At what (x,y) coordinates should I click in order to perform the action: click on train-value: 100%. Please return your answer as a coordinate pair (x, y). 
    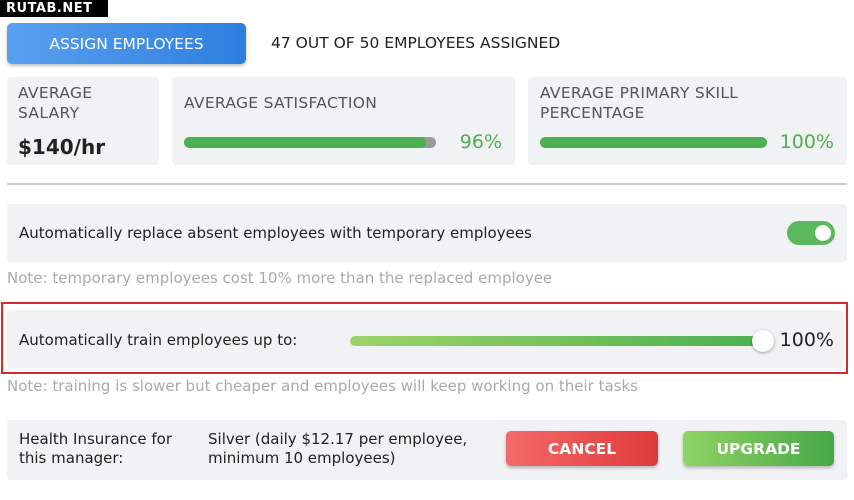
    Looking at the image, I should click on (806, 340).